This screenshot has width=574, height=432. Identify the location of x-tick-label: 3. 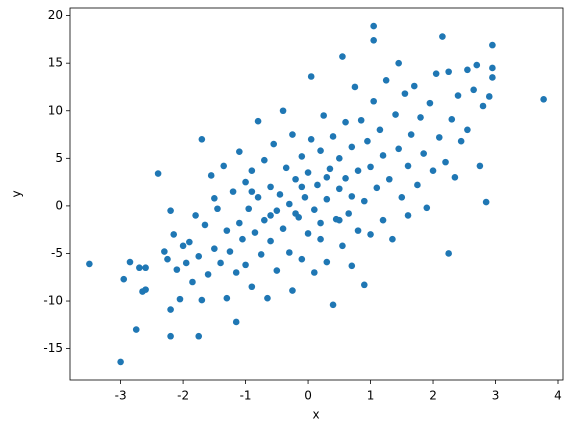
(496, 396).